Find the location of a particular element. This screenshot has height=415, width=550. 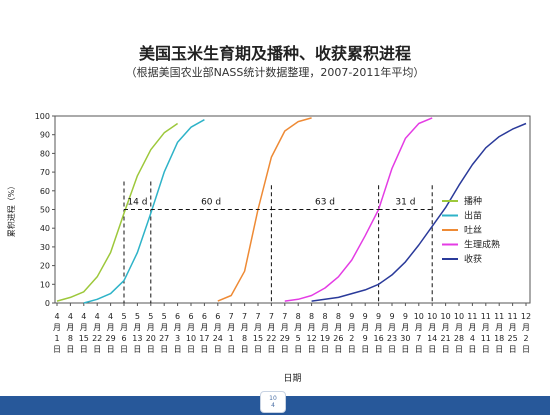

x-tick-label: 9 月 16 日 is located at coordinates (379, 333).